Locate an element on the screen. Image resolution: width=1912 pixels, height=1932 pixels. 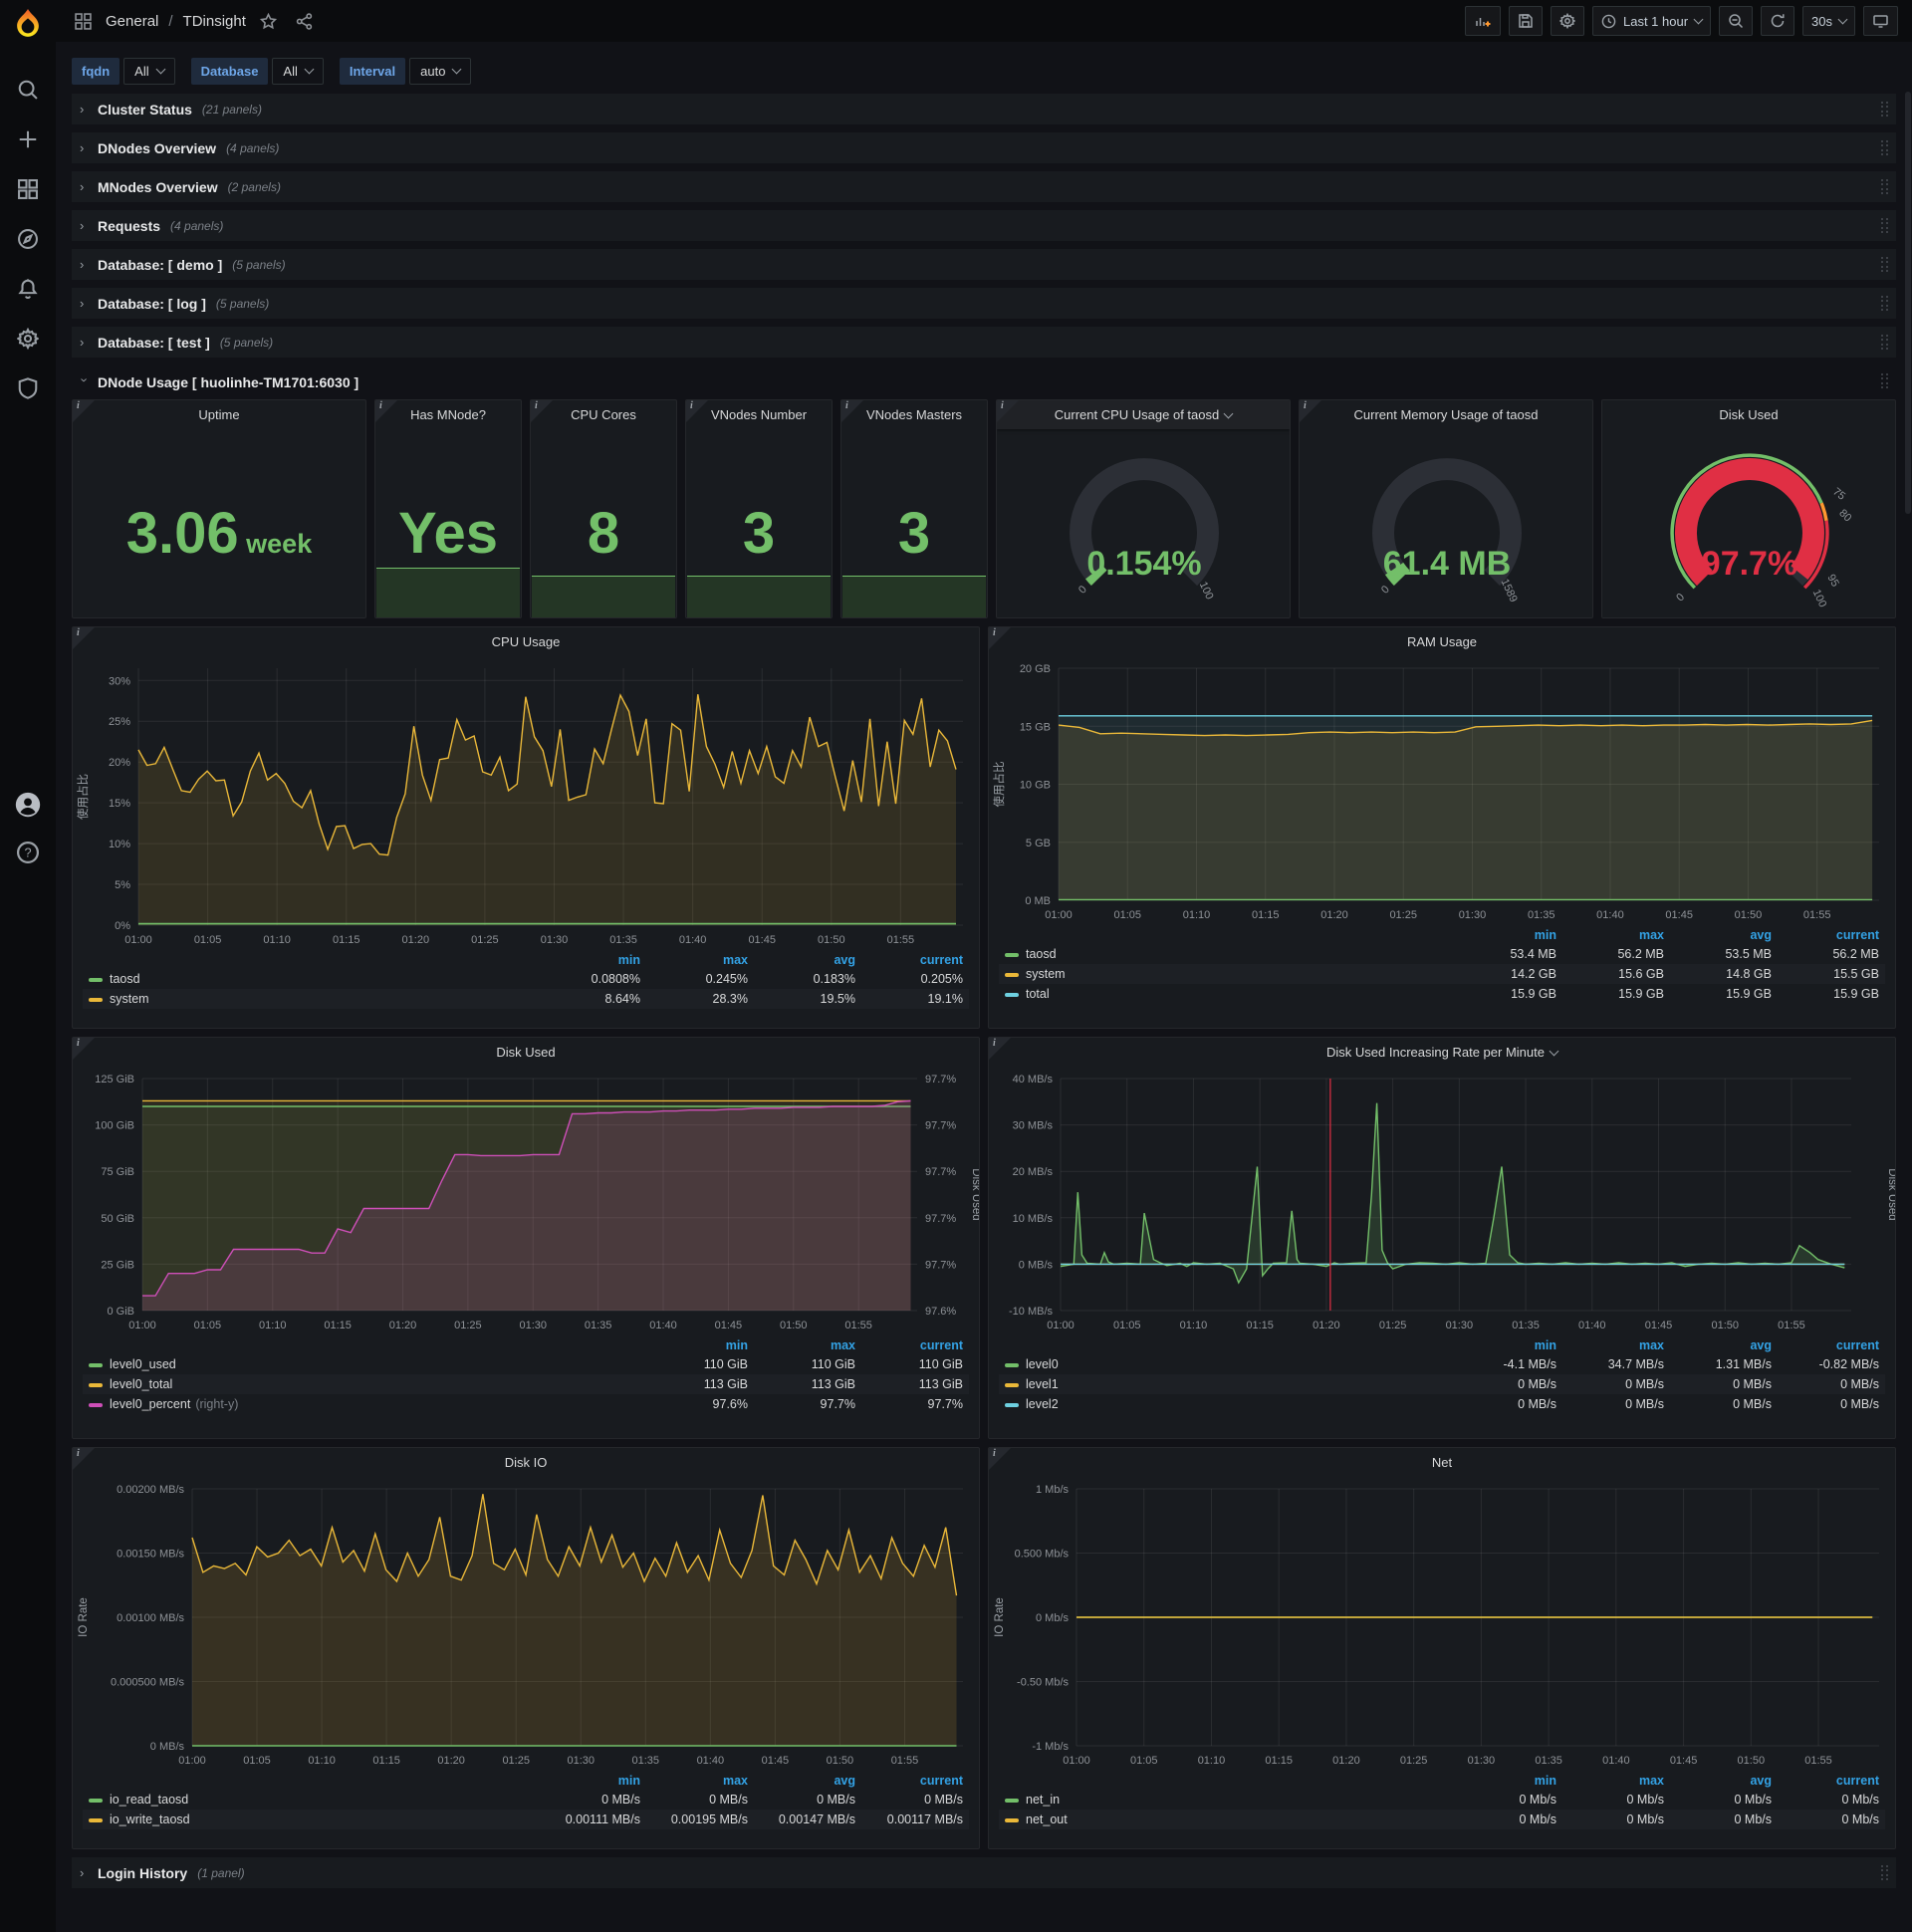
legend-series-io_write_taosd: io_write_taosd is located at coordinates (311, 1820).